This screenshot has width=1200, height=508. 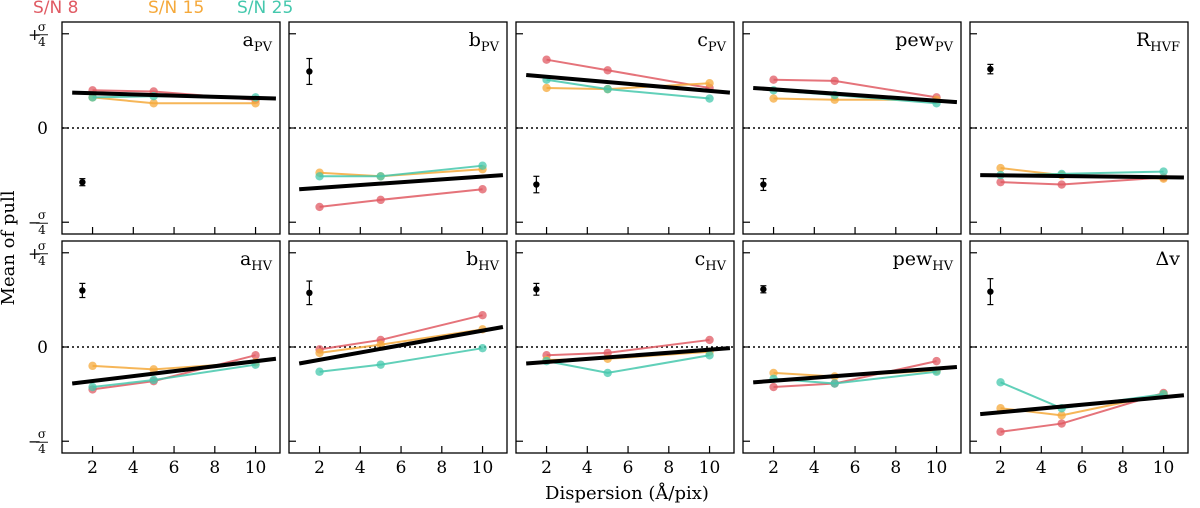 What do you see at coordinates (483, 261) in the screenshot?
I see `panel-label: bHV` at bounding box center [483, 261].